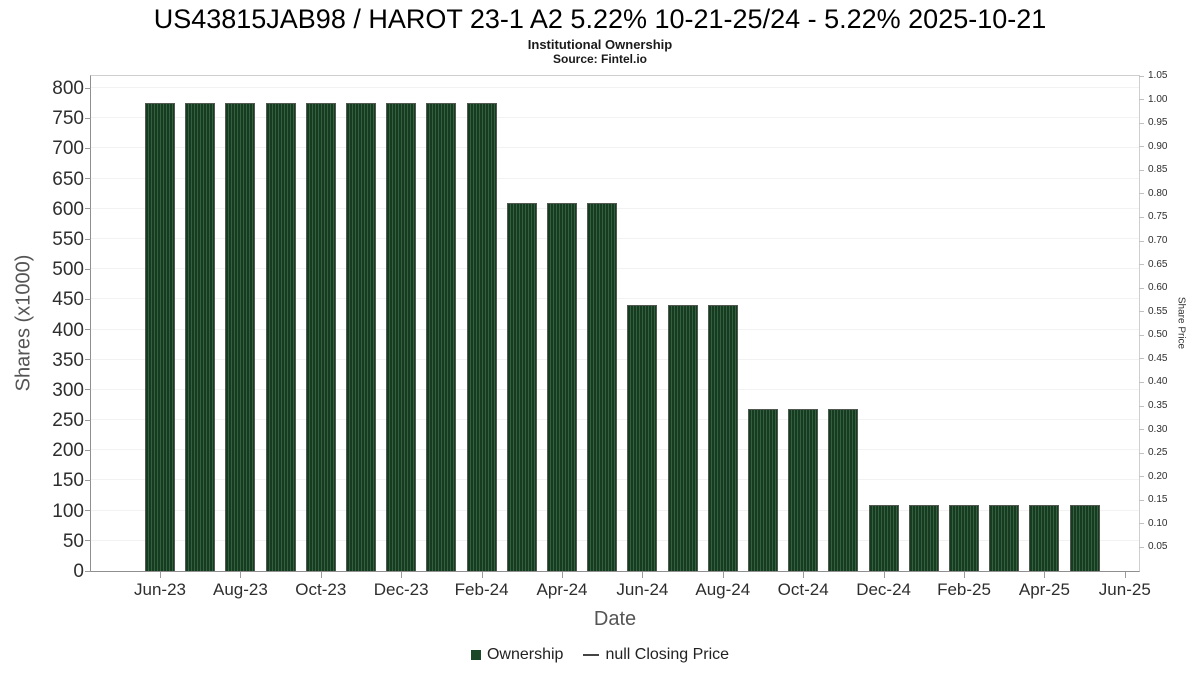  Describe the element at coordinates (803, 589) in the screenshot. I see `x-tick-label: Oct-24` at that location.